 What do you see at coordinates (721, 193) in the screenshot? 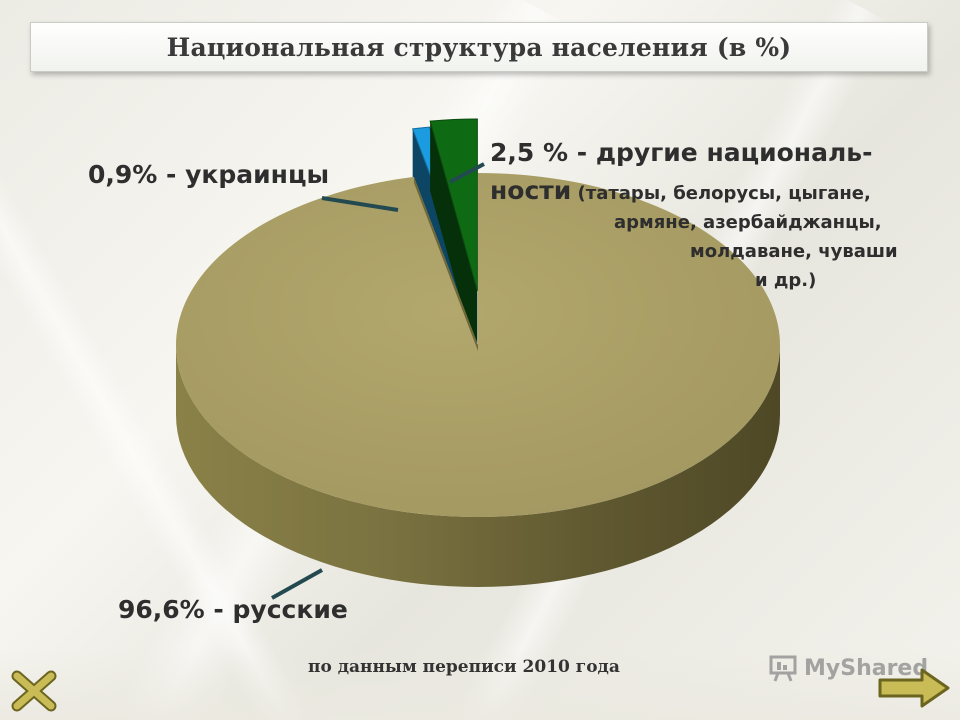
I see `slice-label-others-list: (татары, белорусы, цыгане,` at bounding box center [721, 193].